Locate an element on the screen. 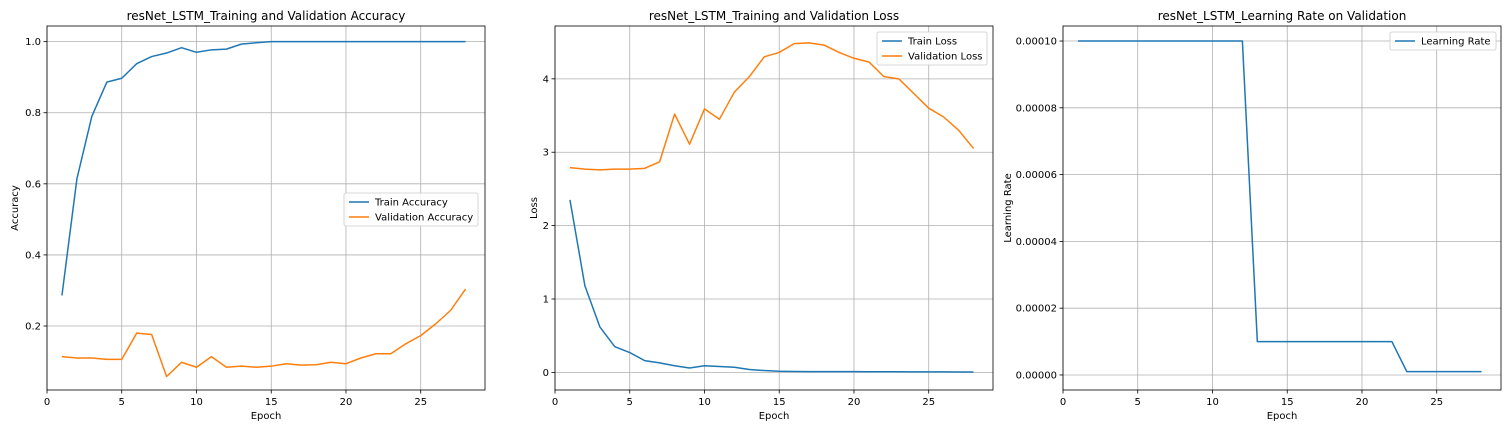  y-tick-label: 0.00000 is located at coordinates (1036, 375).